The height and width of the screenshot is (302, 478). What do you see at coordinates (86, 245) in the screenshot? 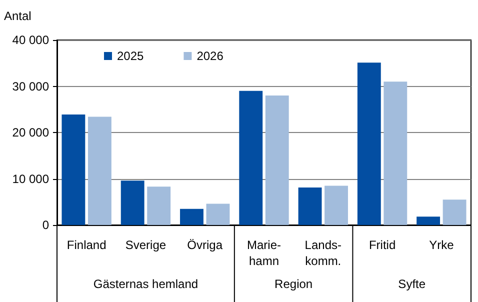
I see `x-tick-label: Finland` at bounding box center [86, 245].